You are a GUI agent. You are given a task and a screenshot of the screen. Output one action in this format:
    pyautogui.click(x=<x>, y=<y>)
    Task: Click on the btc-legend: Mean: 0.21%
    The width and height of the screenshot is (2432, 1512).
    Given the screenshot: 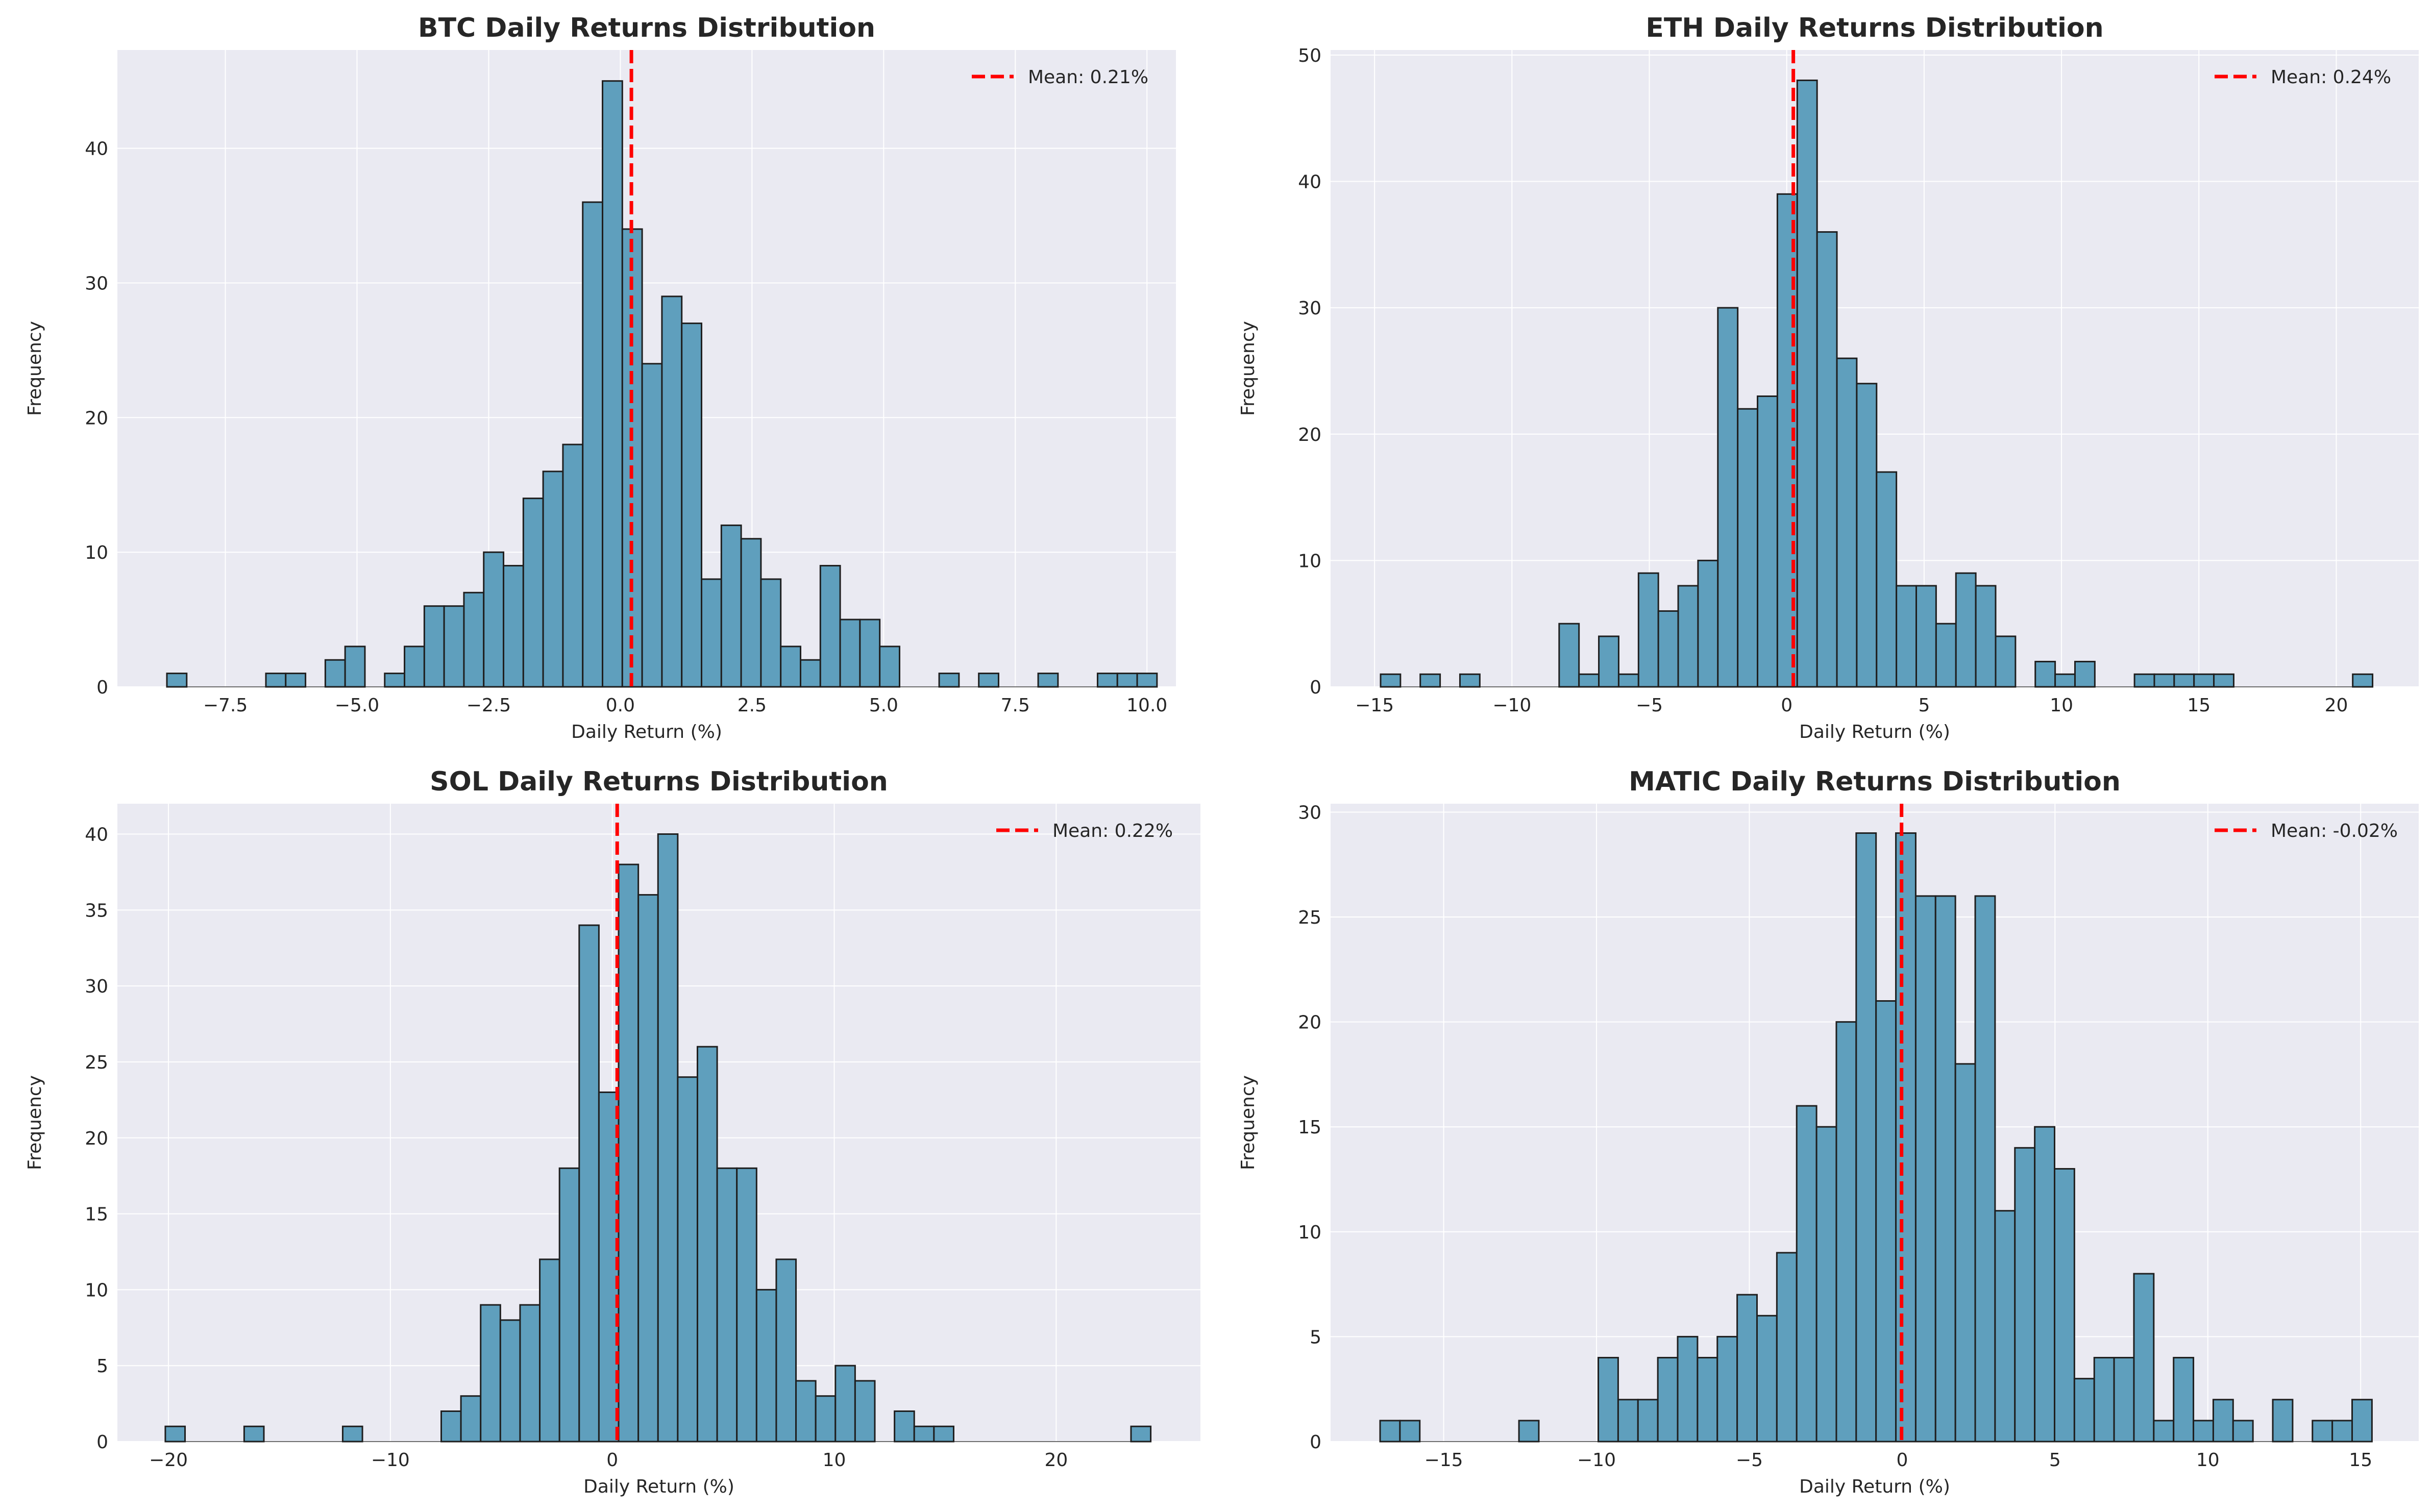 What is the action you would take?
    pyautogui.click(x=1060, y=77)
    